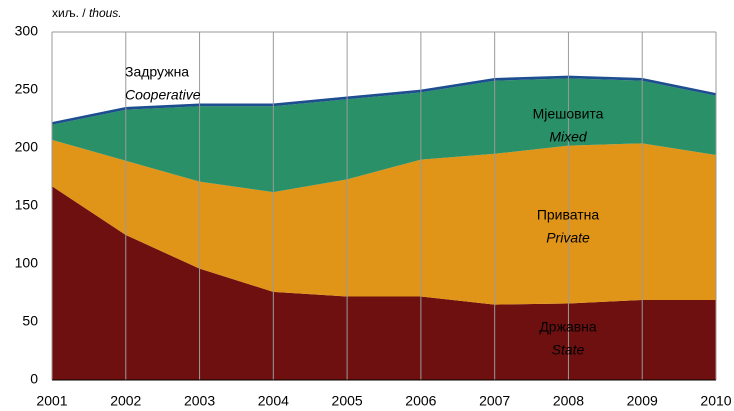 The height and width of the screenshot is (411, 734). What do you see at coordinates (34, 379) in the screenshot?
I see `y-tick-label: 0` at bounding box center [34, 379].